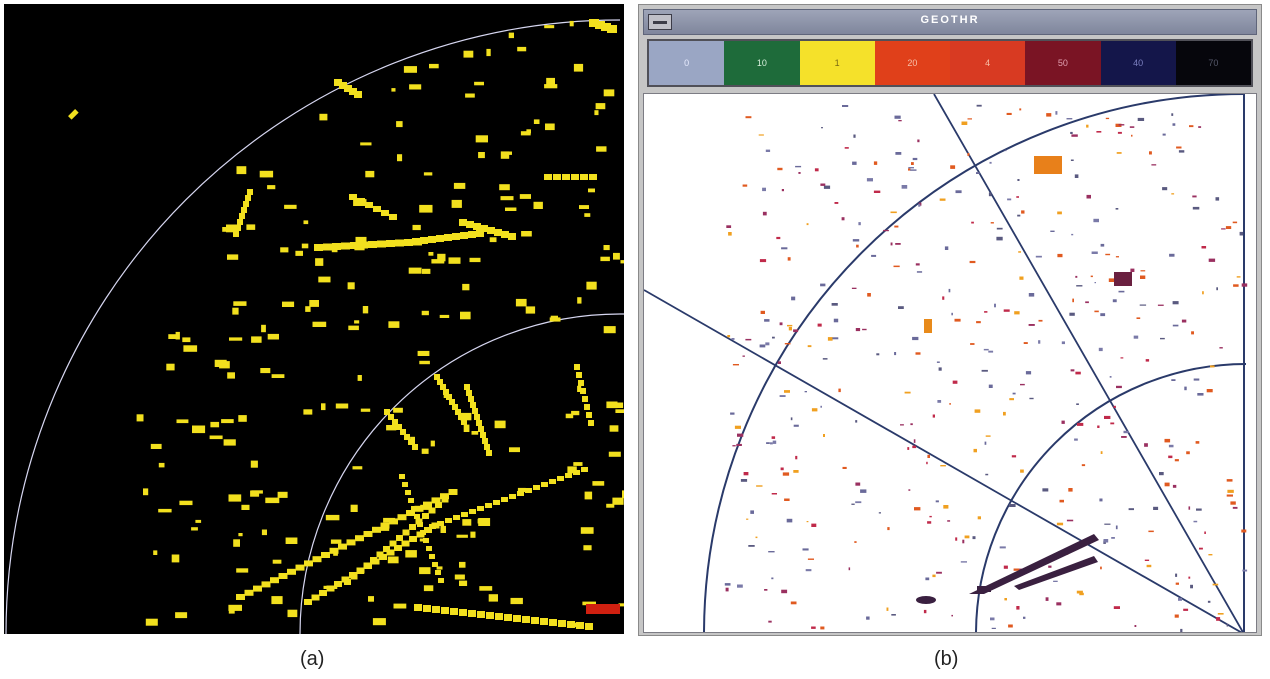 Image resolution: width=1270 pixels, height=679 pixels. Describe the element at coordinates (687, 63) in the screenshot. I see `legend-swatch: 0` at that location.